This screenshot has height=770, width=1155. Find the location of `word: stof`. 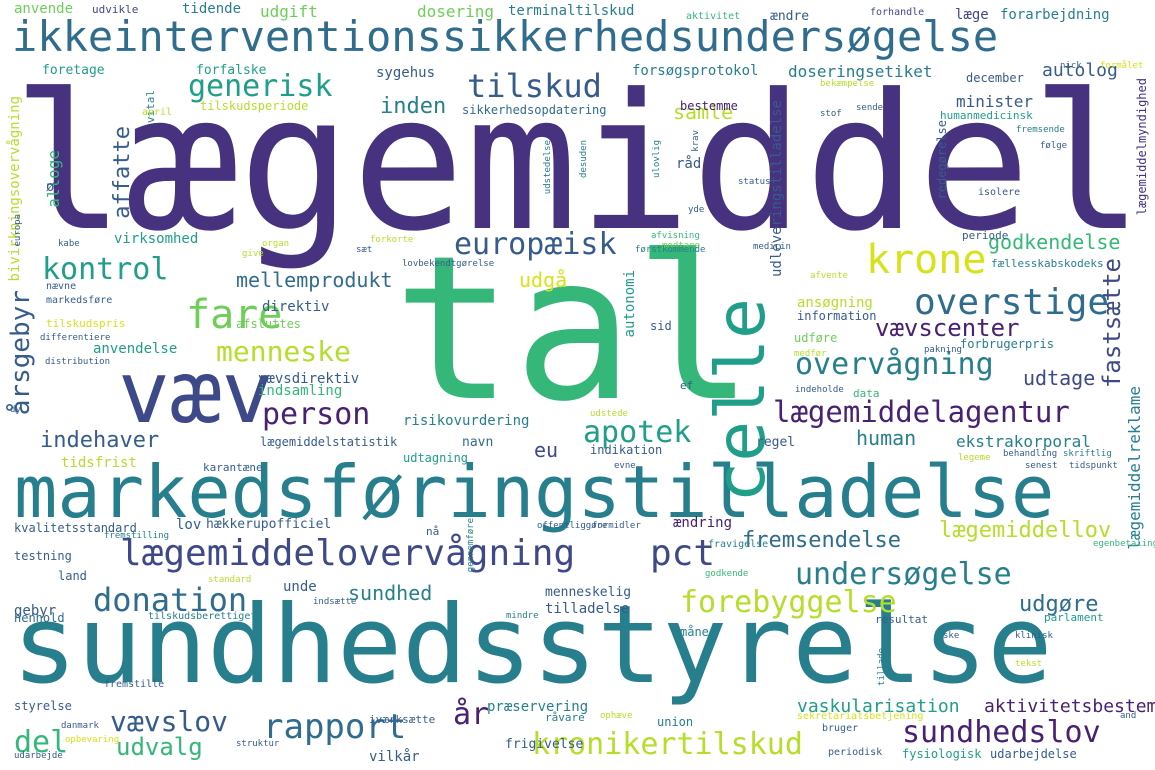

word: stof is located at coordinates (831, 114).